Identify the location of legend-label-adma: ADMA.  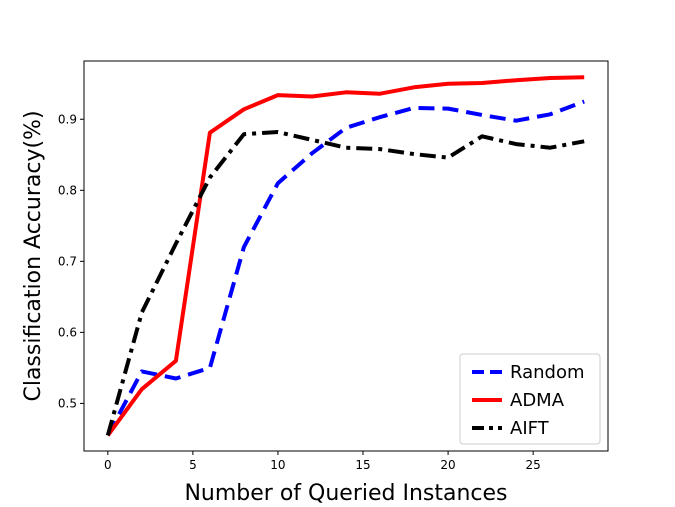
(537, 400).